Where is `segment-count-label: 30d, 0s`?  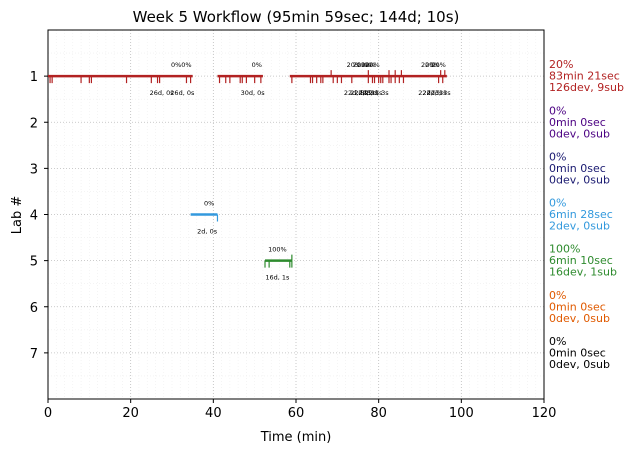 segment-count-label: 30d, 0s is located at coordinates (253, 93).